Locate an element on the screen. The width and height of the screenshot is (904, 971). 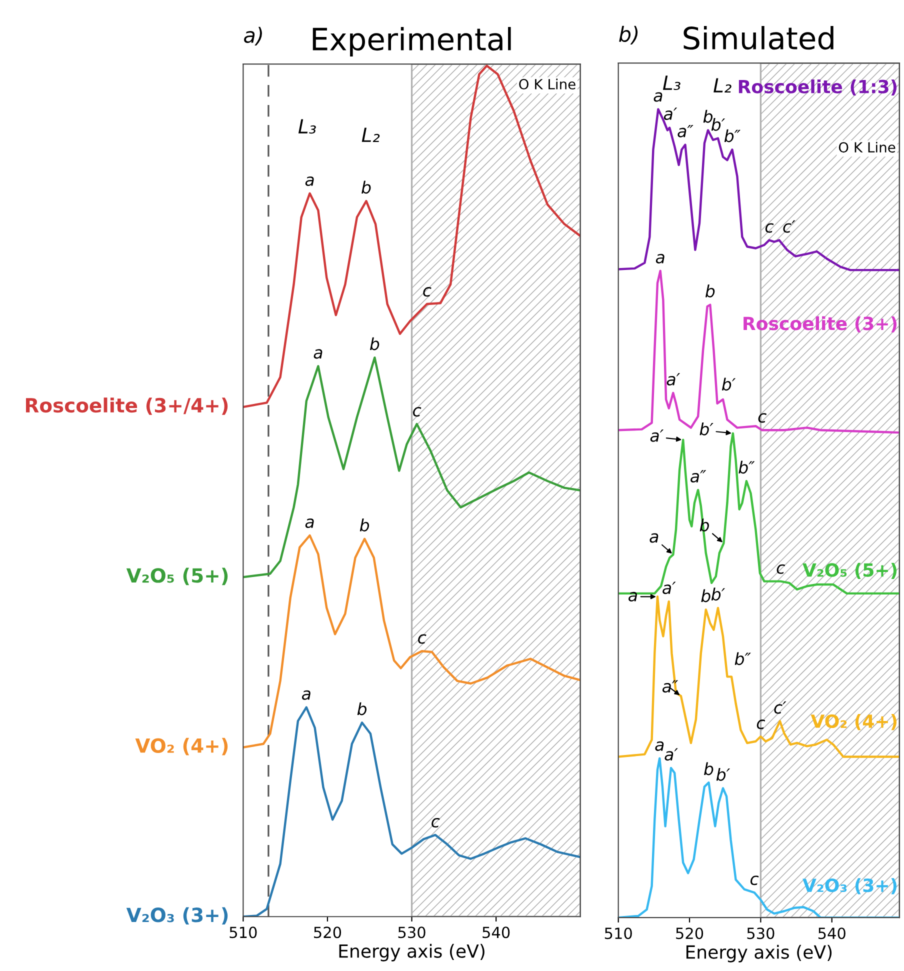
text: a) is located at coordinates (253, 36).